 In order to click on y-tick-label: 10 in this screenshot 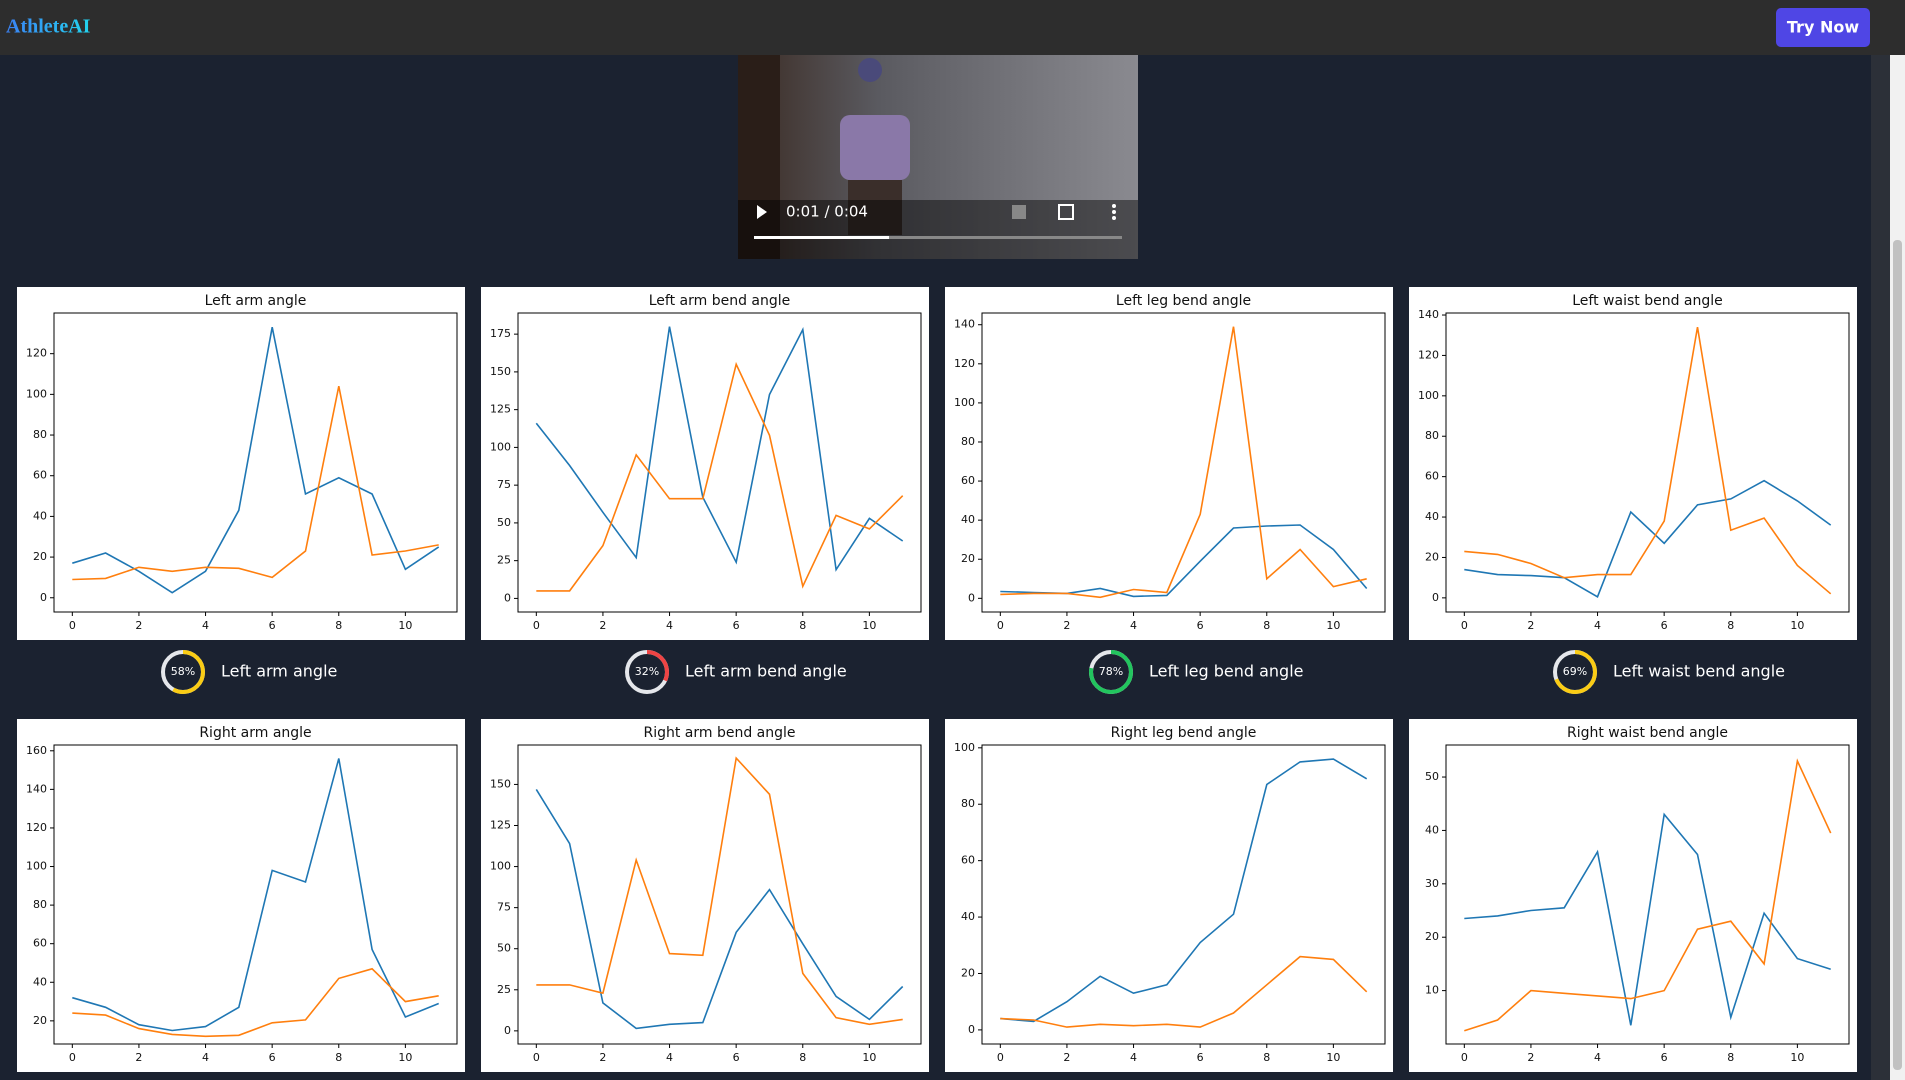, I will do `click(1432, 990)`.